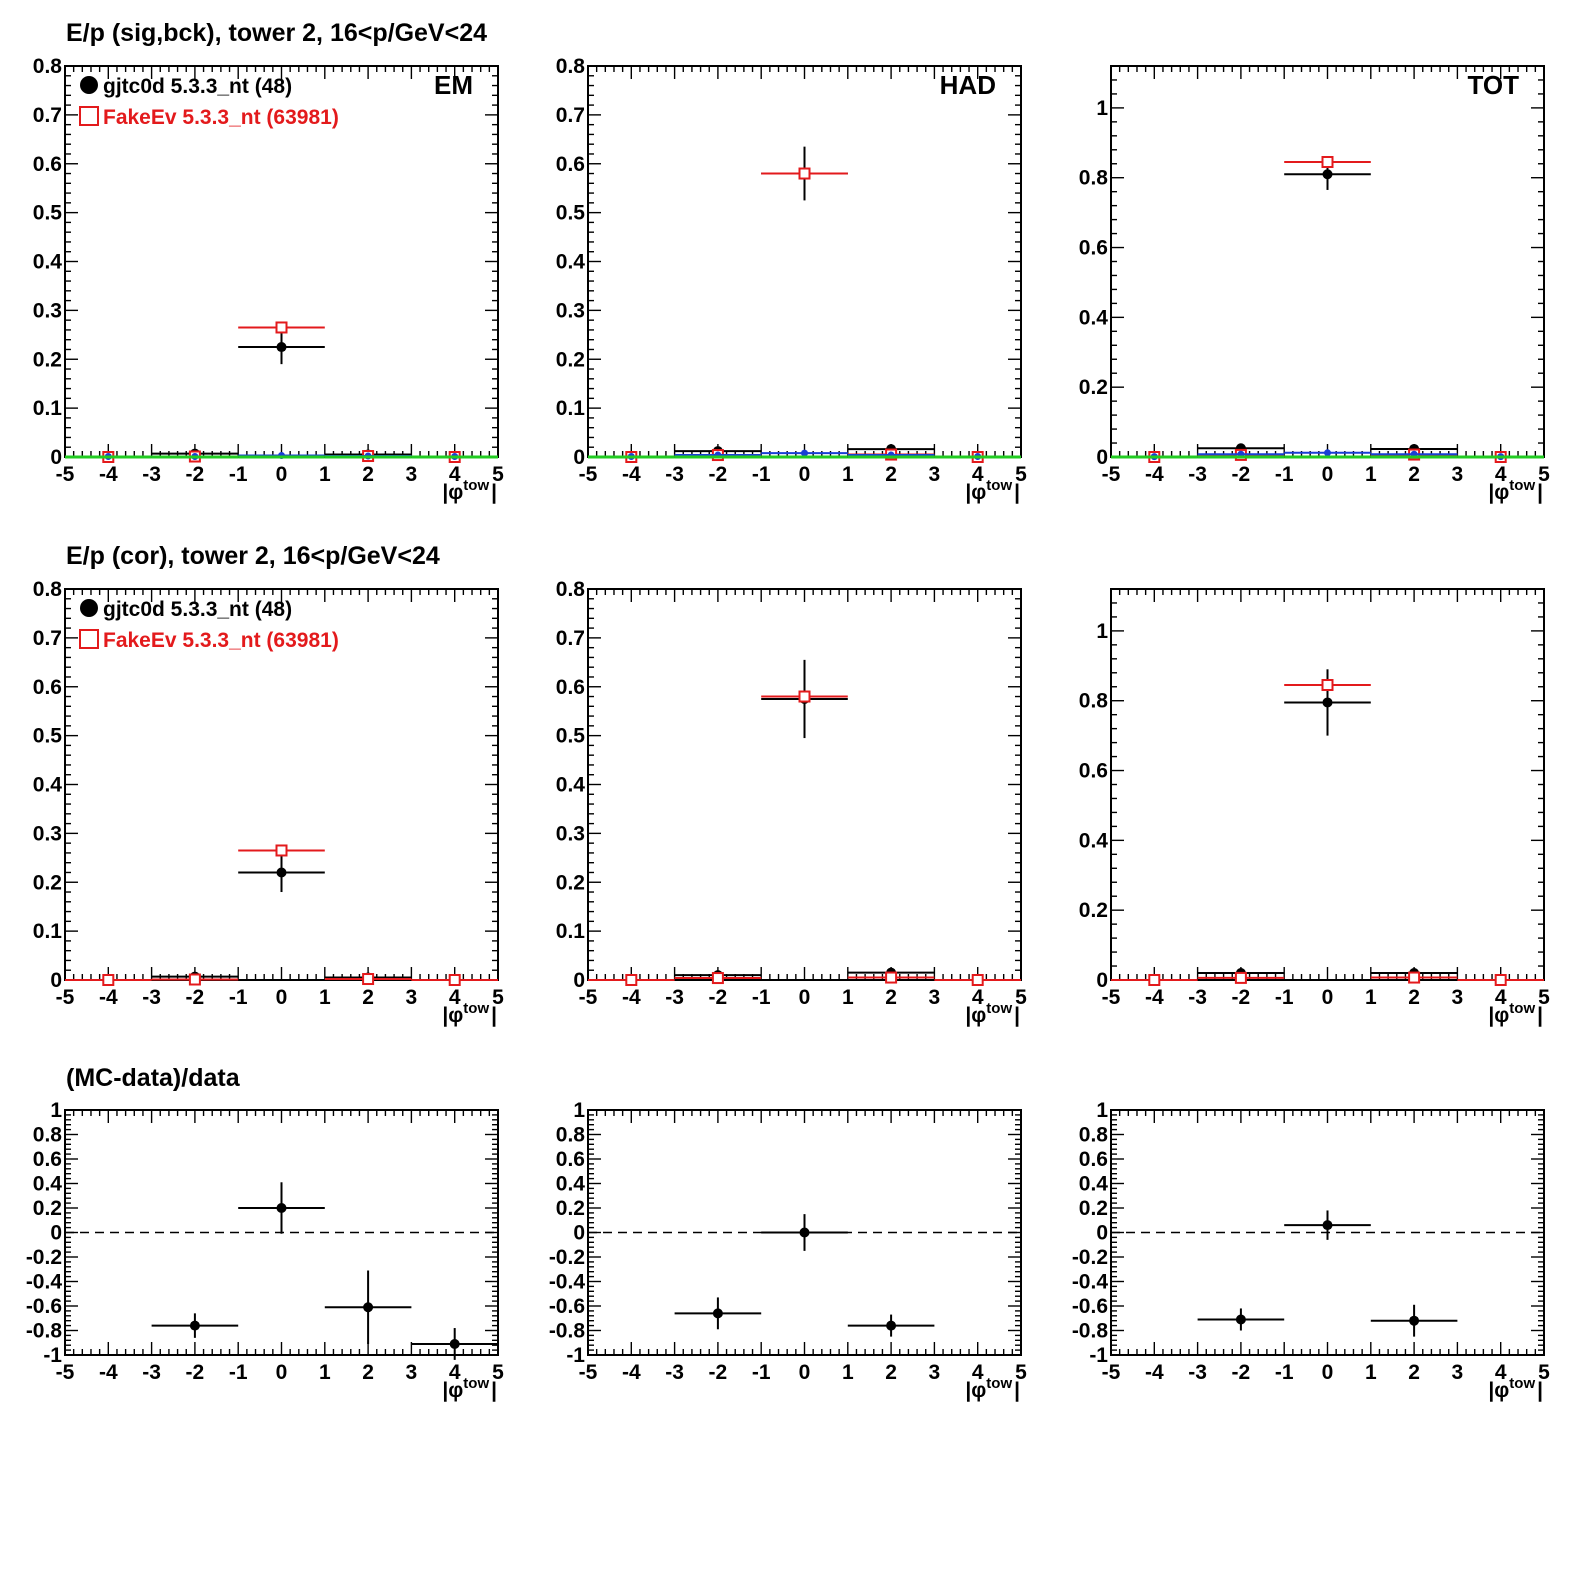  I want to click on corner-label: HAD, so click(968, 85).